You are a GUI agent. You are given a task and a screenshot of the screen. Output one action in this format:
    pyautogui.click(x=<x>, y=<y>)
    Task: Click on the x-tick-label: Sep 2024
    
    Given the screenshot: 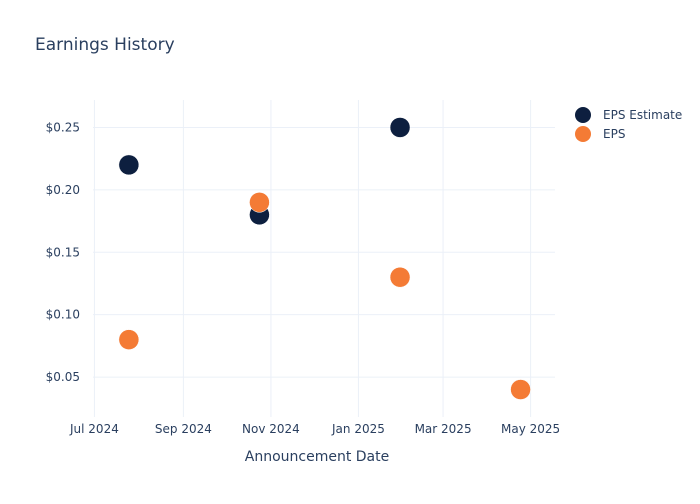 What is the action you would take?
    pyautogui.click(x=183, y=429)
    